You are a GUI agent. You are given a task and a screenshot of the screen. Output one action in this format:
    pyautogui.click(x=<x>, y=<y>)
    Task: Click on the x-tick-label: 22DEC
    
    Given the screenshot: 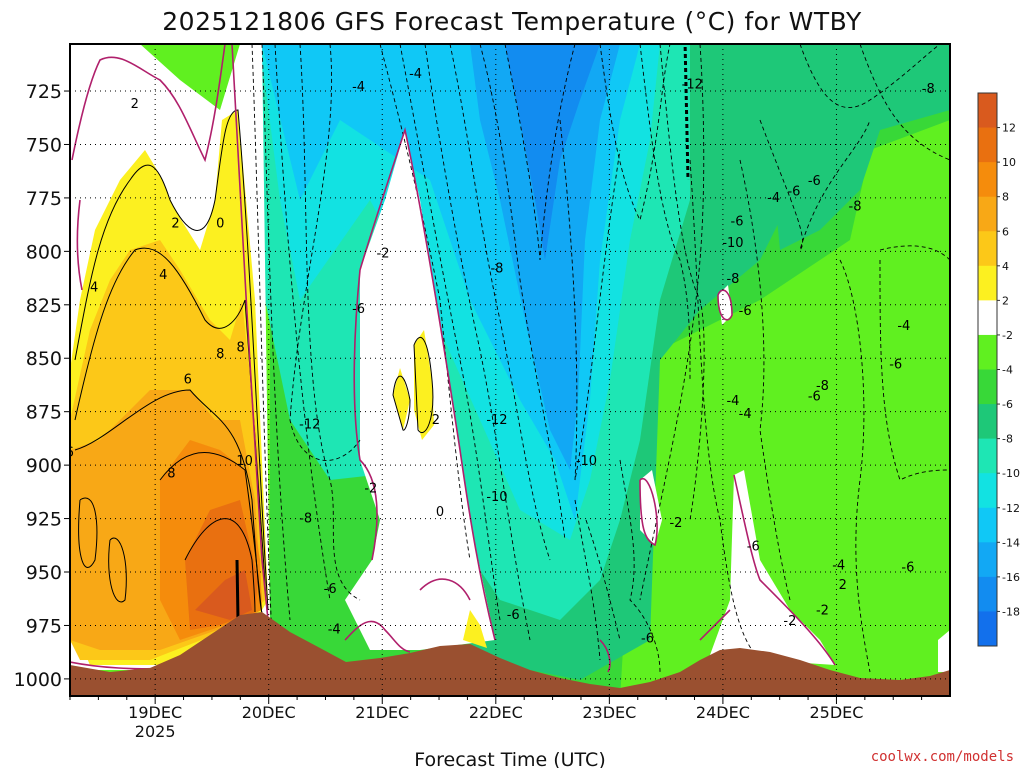 What is the action you would take?
    pyautogui.click(x=496, y=712)
    